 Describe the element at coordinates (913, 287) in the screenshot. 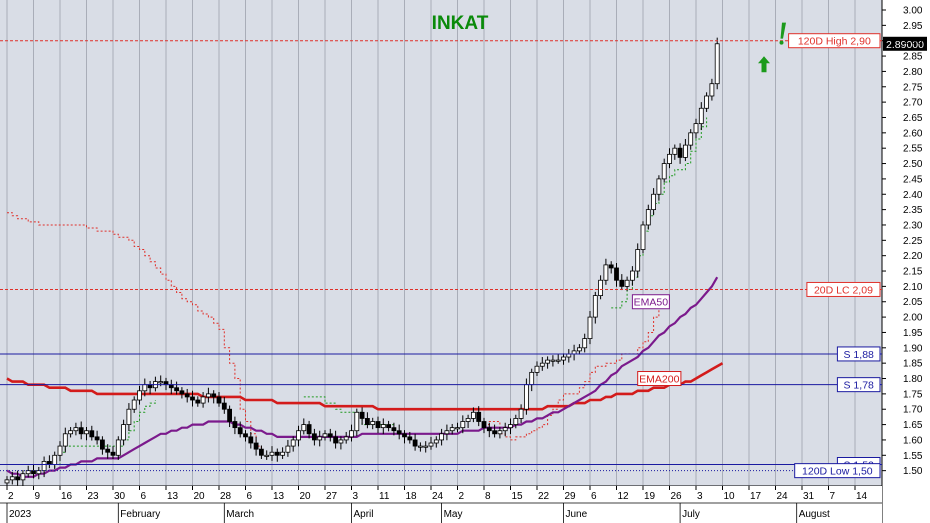

I see `y-tick-label: 2.10` at that location.